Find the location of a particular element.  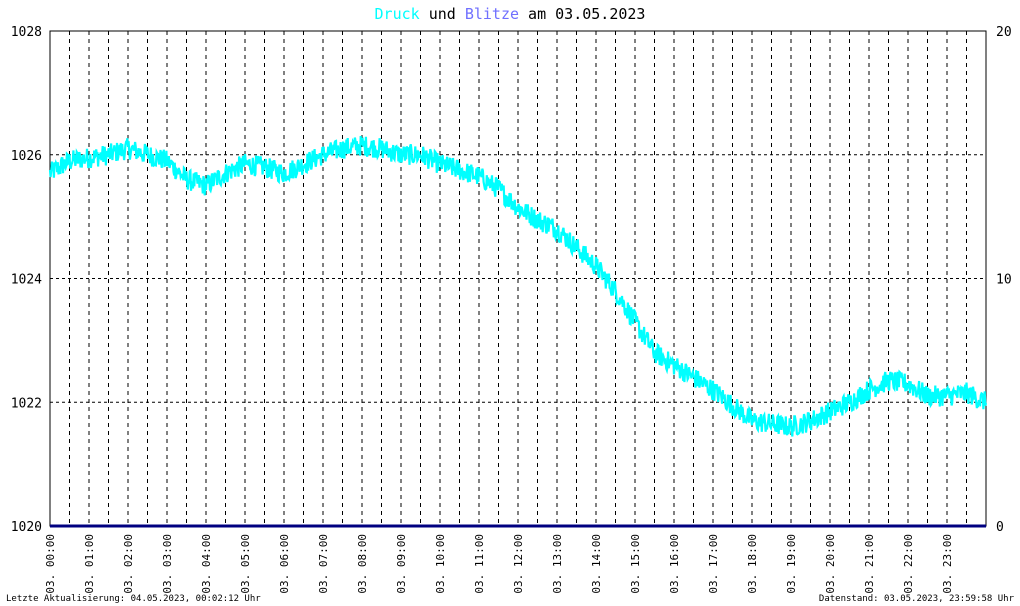

left-tick-label: 1026 is located at coordinates (26, 156).